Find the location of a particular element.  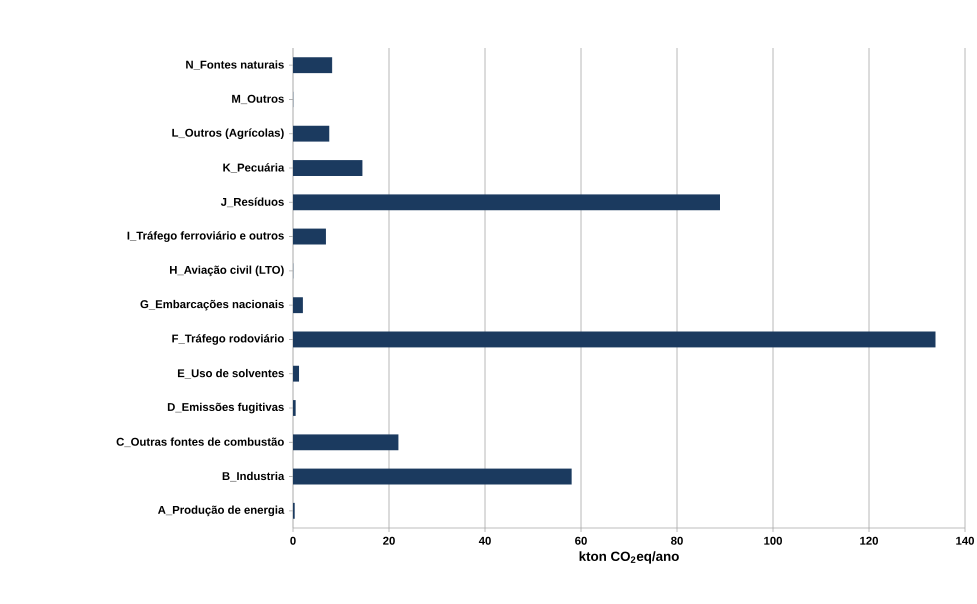

y-tick-label: I_Tráfego ferroviário e outros is located at coordinates (206, 236).